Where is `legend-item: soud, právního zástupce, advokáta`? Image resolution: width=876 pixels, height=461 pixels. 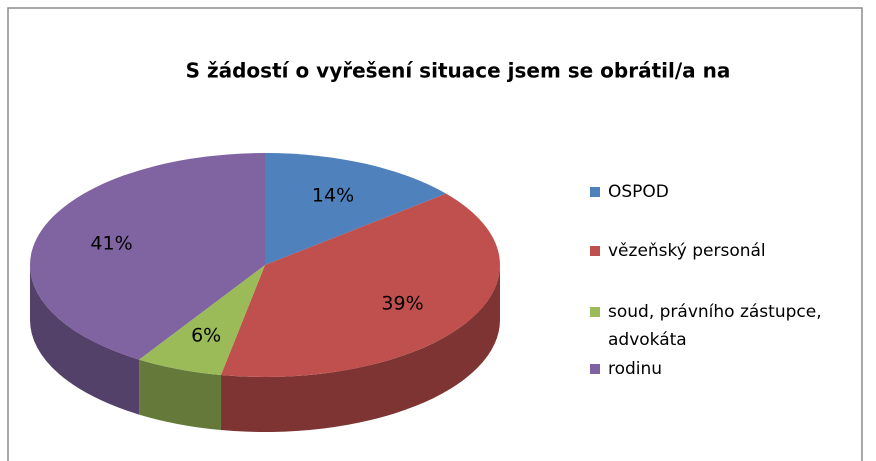
legend-item: soud, právního zástupce, advokáta is located at coordinates (715, 326).